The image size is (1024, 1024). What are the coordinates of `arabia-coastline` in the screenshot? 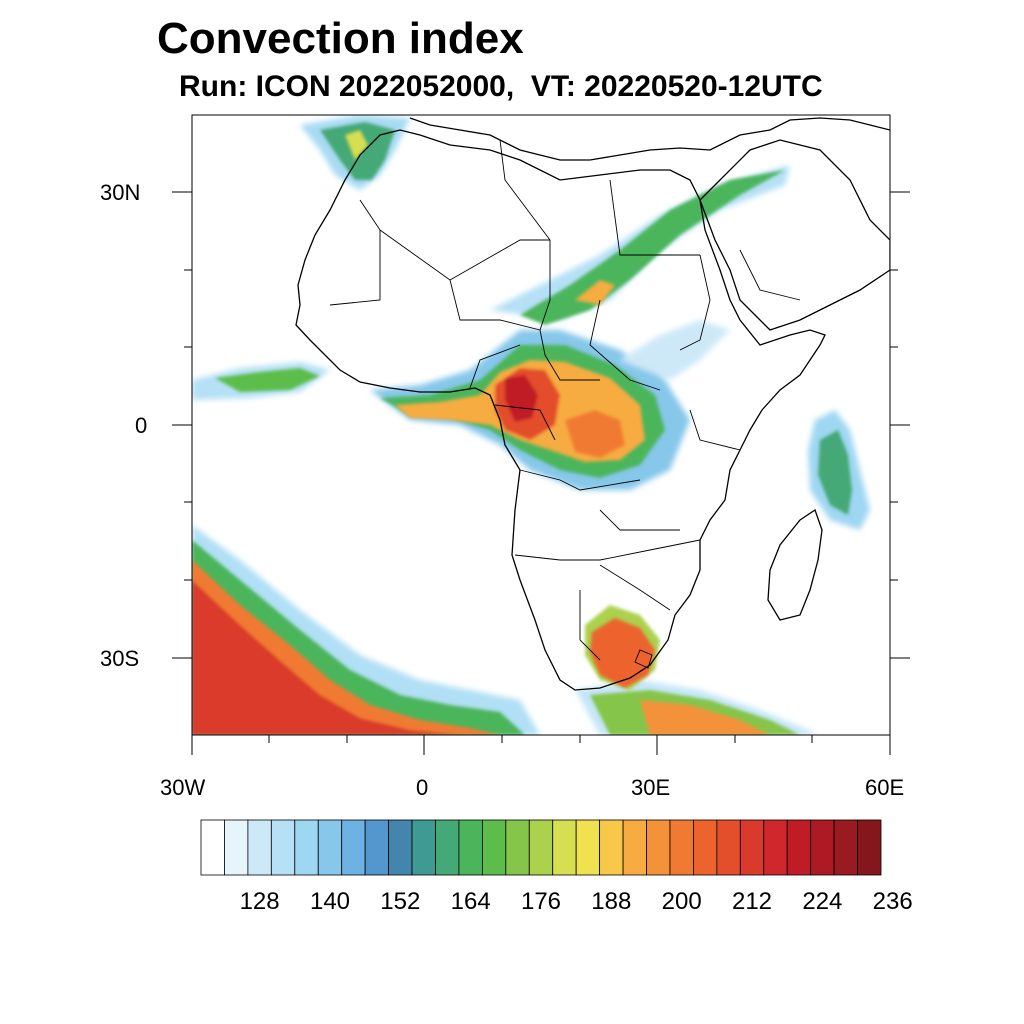 It's located at (794, 235).